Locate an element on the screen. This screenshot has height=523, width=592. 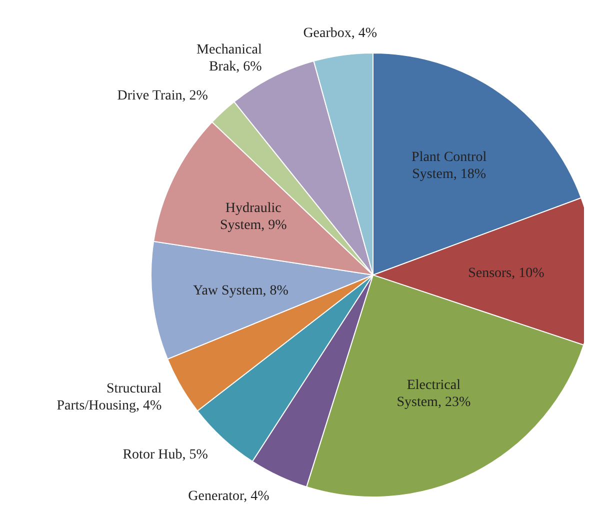
slice-label: Drive Train, 2% is located at coordinates (162, 95).